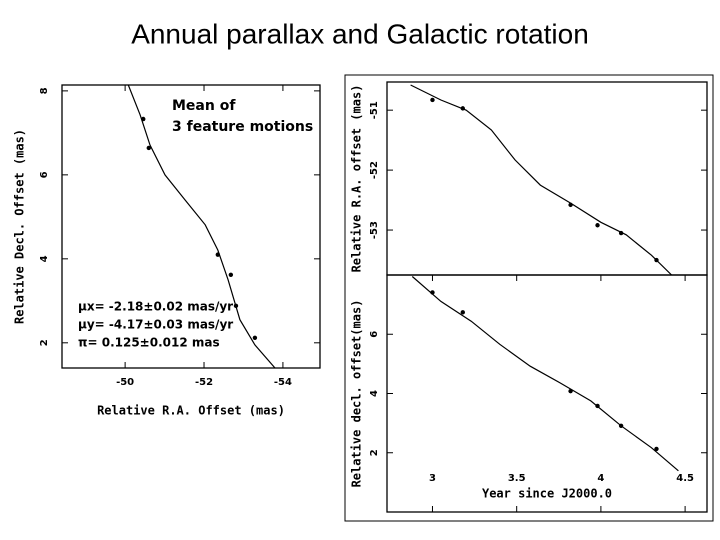 This screenshot has height=540, width=720. I want to click on x-tick-label: 3, so click(432, 478).